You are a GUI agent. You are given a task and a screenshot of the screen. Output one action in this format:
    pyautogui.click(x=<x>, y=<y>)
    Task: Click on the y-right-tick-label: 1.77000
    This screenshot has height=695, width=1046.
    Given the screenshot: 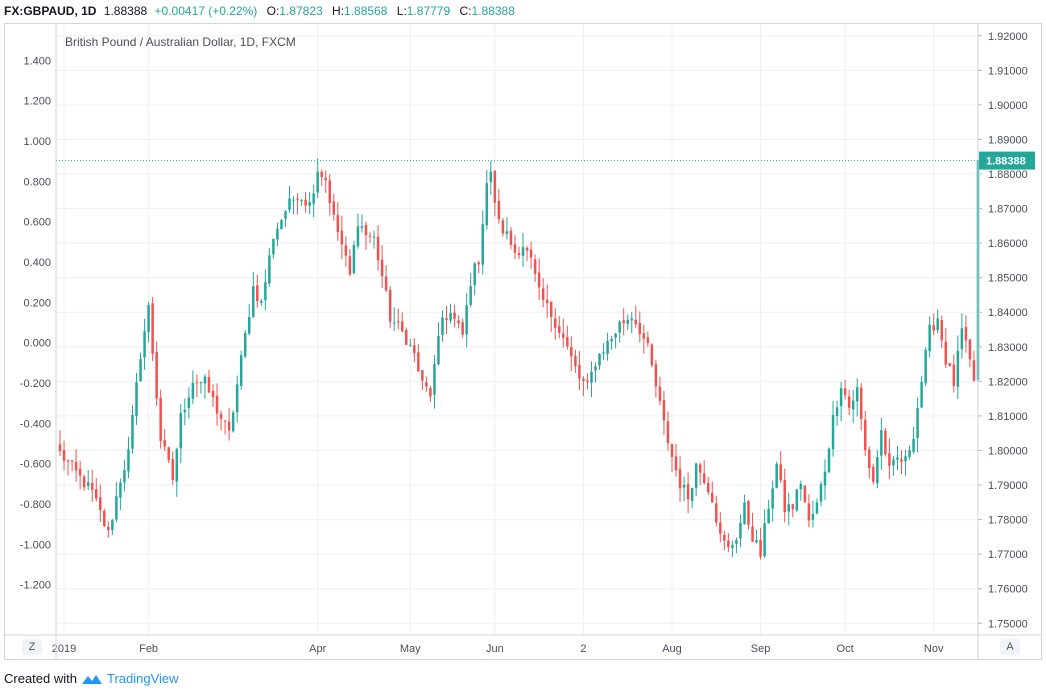 What is the action you would take?
    pyautogui.click(x=1008, y=555)
    